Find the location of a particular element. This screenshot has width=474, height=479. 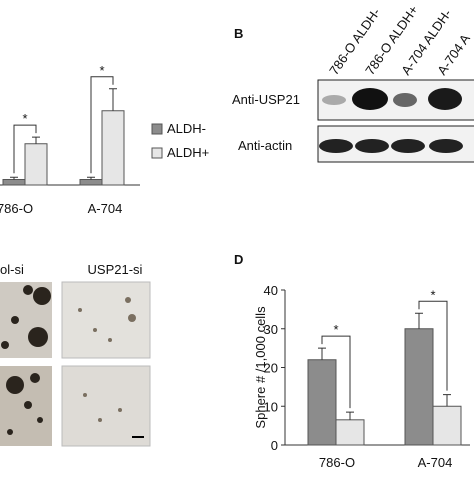

y-tick-label: 0 is located at coordinates (274, 445).